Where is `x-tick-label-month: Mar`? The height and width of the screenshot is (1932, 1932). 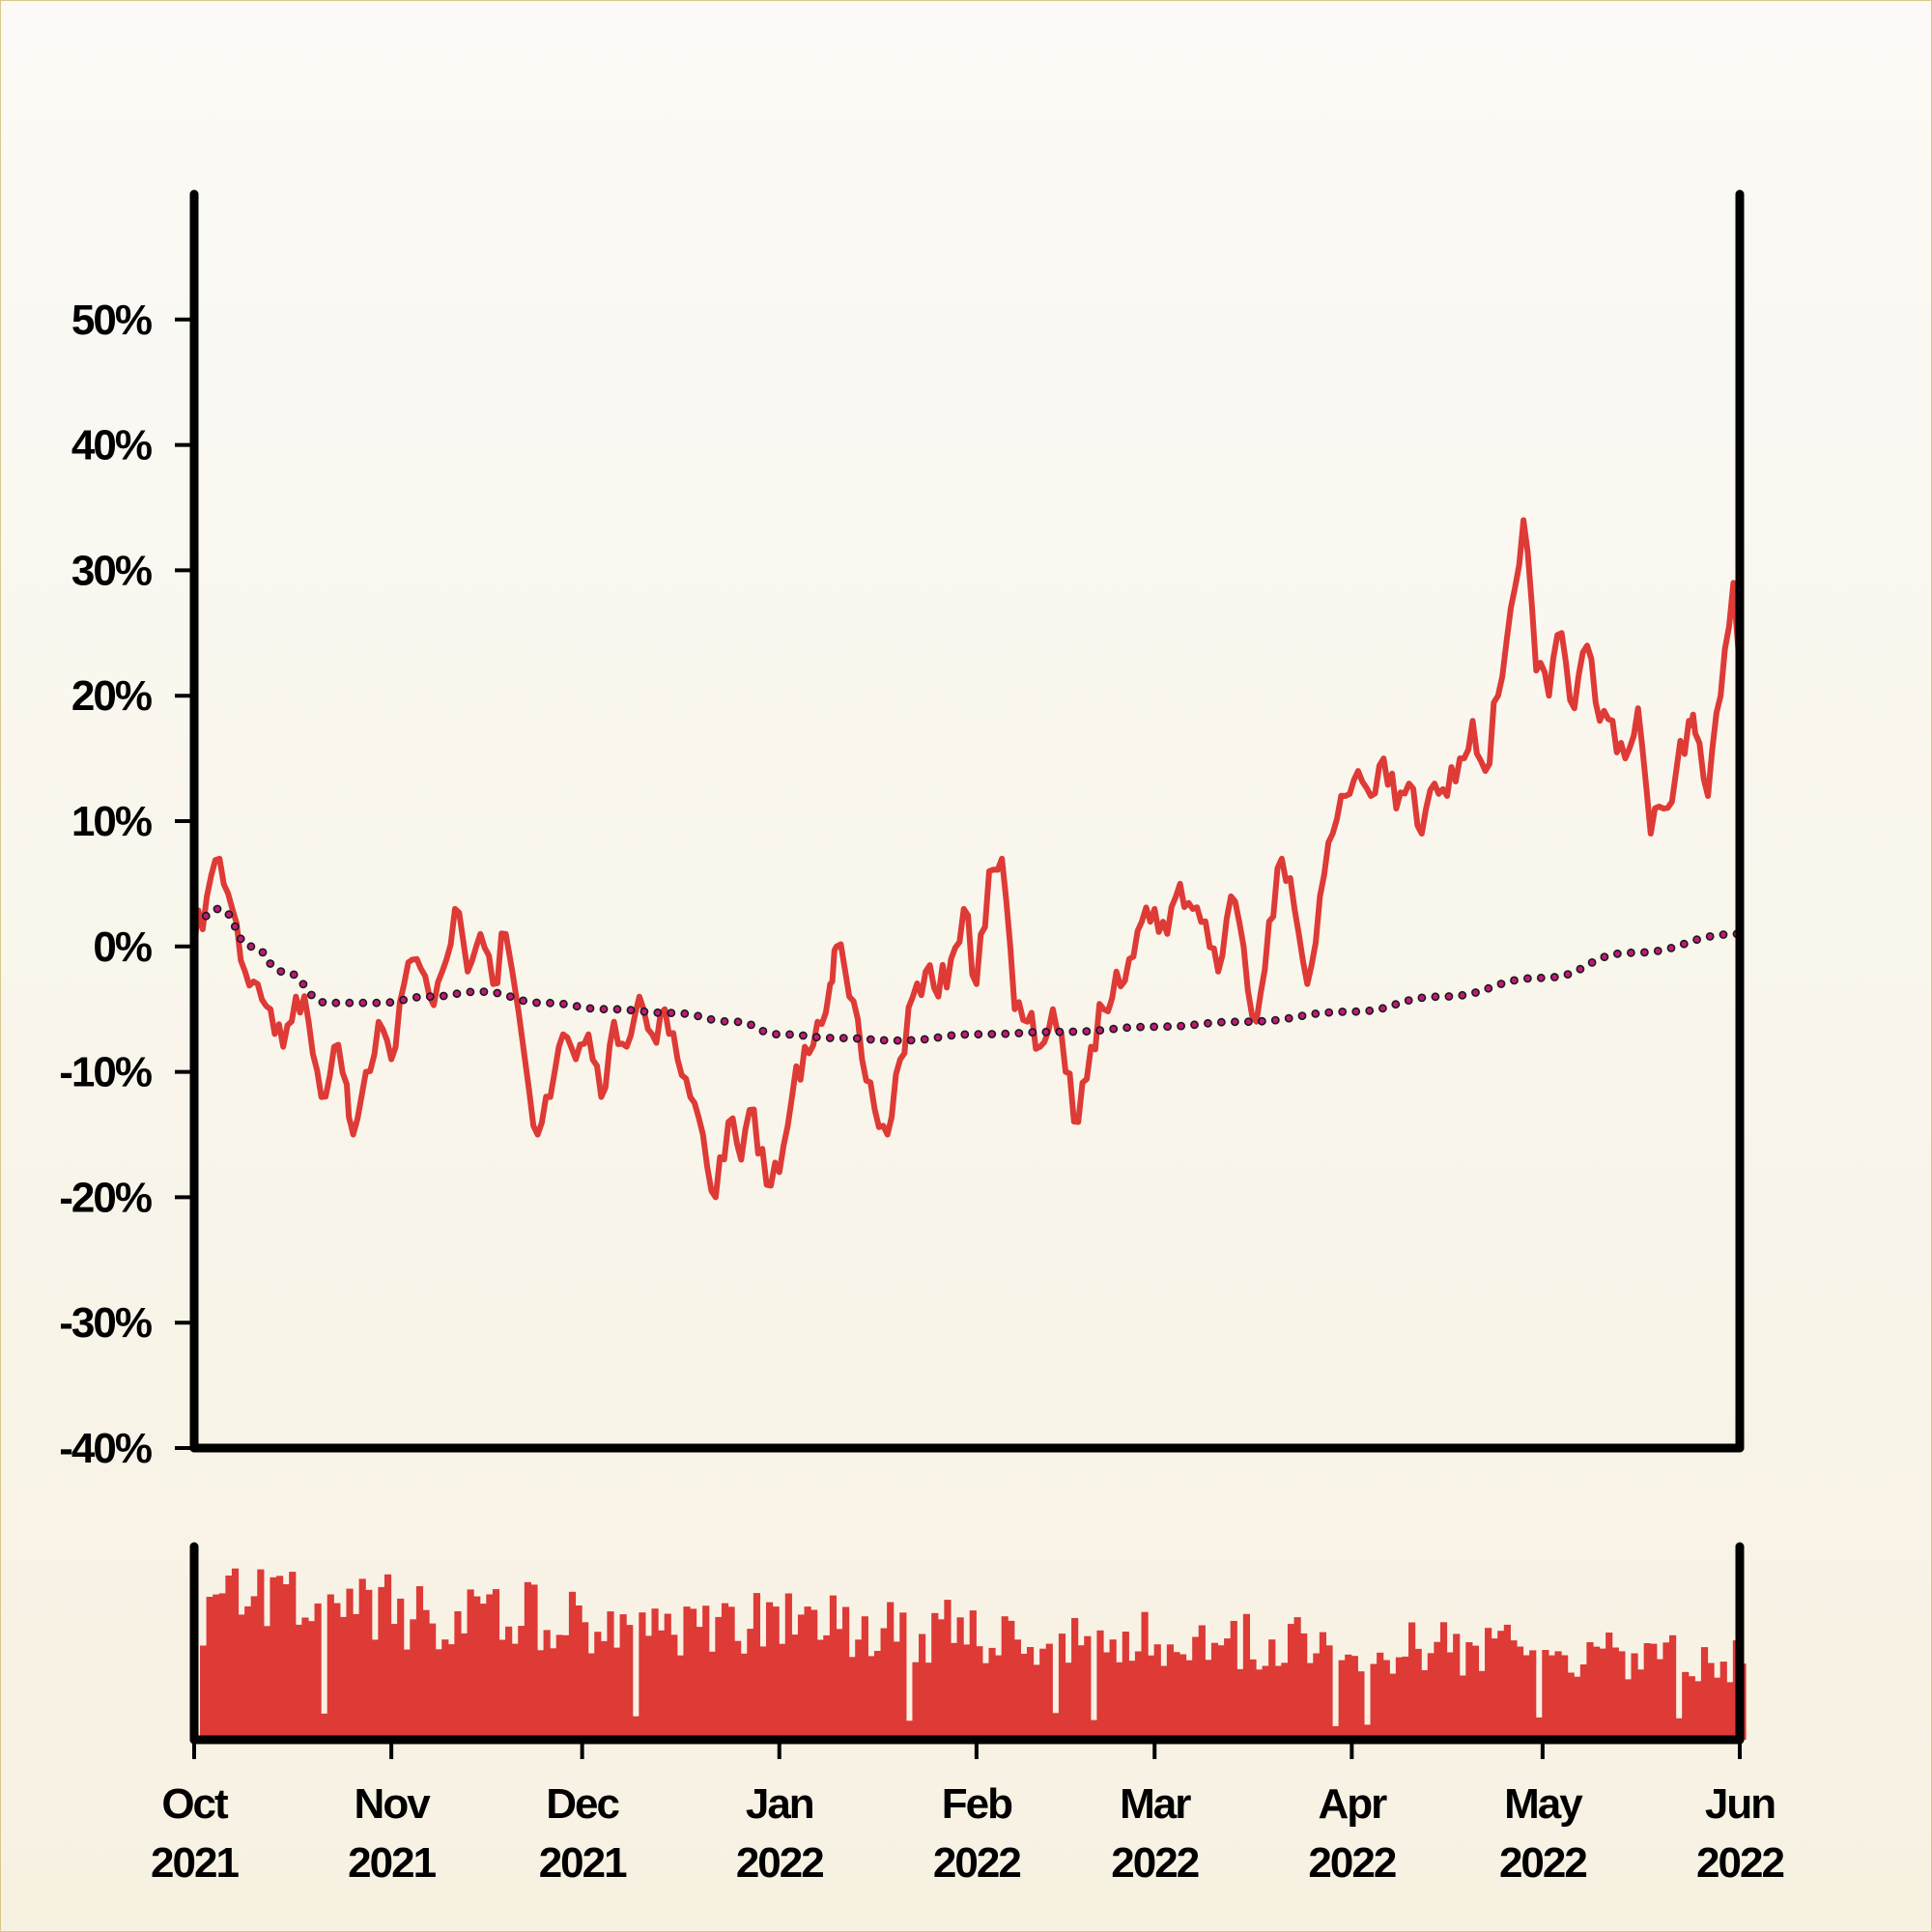
x-tick-label-month: Mar is located at coordinates (1155, 1804).